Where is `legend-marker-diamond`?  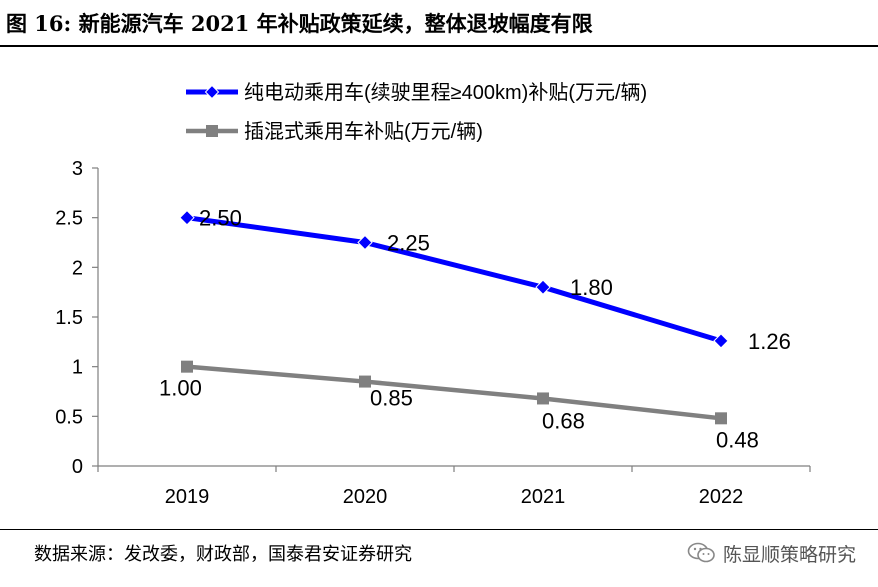
legend-marker-diamond is located at coordinates (212, 92).